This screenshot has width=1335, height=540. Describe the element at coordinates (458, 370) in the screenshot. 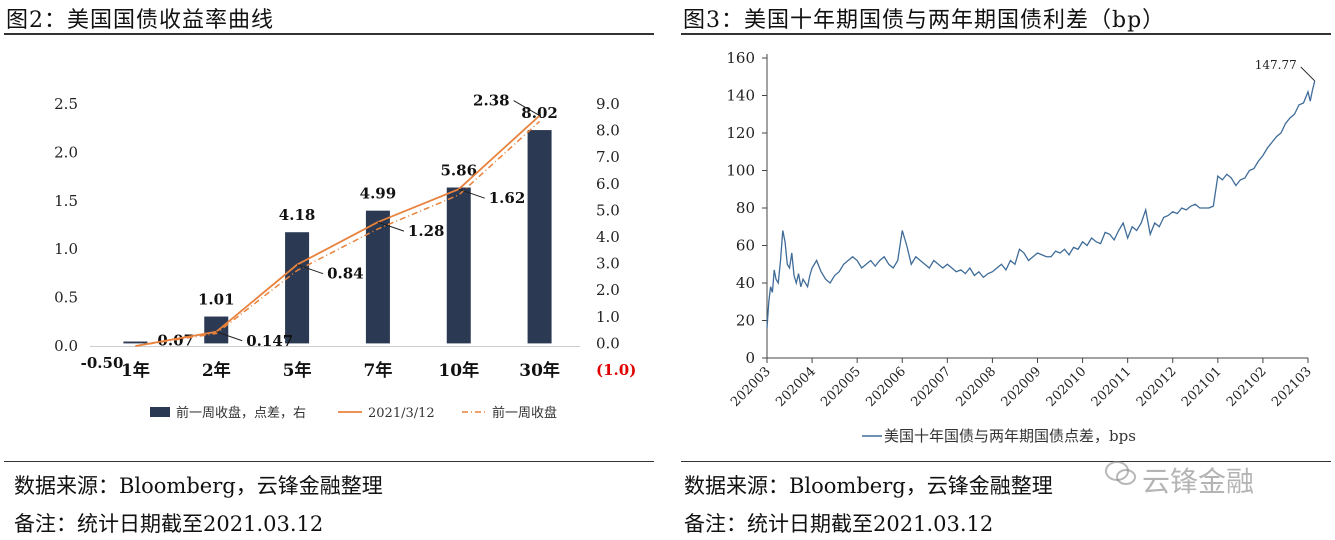

I see `x-category-label: 10年` at that location.